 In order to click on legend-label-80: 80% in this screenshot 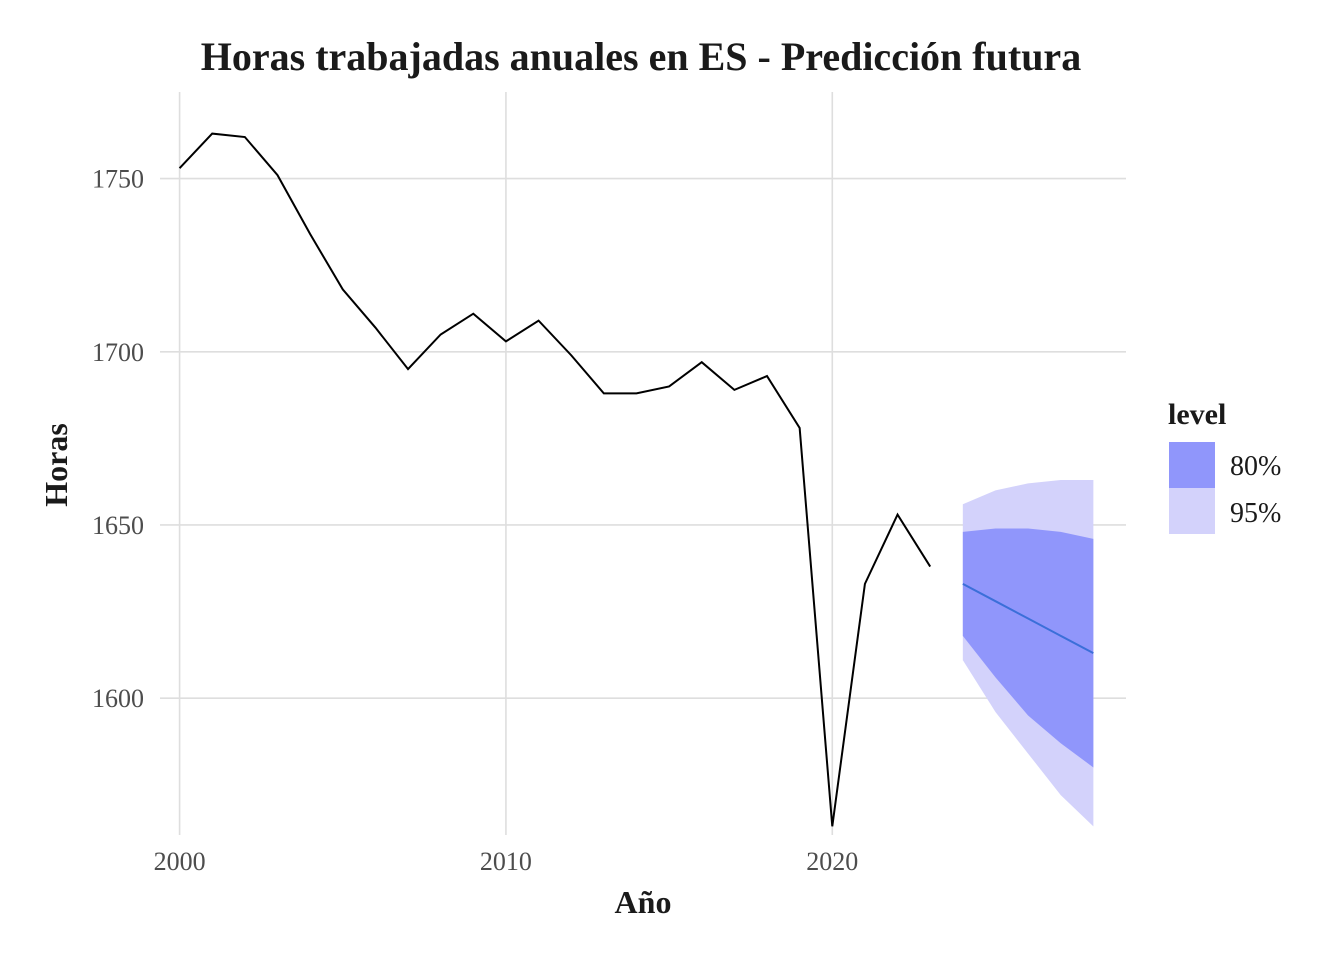, I will do `click(1255, 466)`.